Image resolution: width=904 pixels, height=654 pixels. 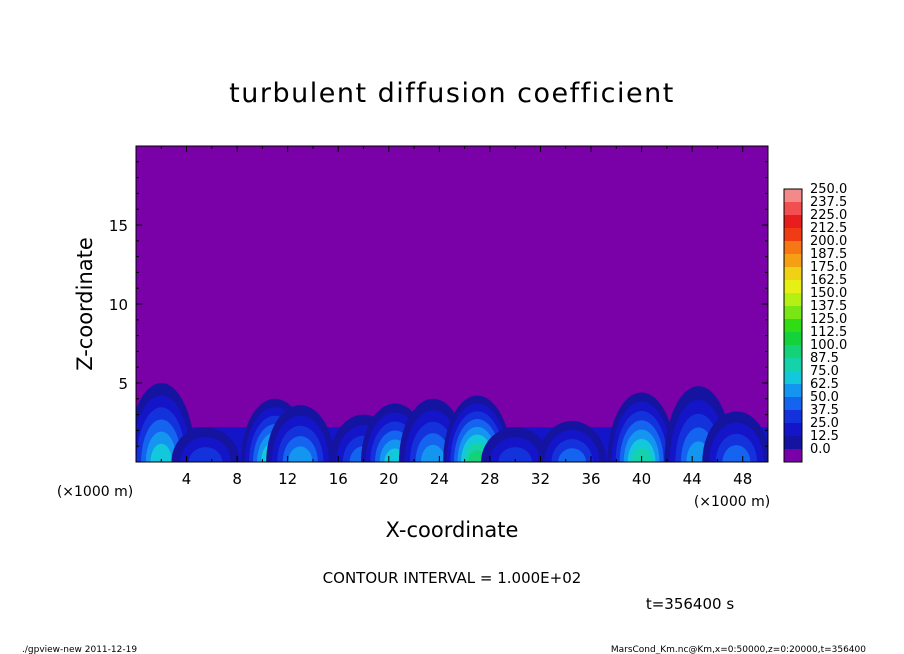 What do you see at coordinates (452, 422) in the screenshot?
I see `plume-layer` at bounding box center [452, 422].